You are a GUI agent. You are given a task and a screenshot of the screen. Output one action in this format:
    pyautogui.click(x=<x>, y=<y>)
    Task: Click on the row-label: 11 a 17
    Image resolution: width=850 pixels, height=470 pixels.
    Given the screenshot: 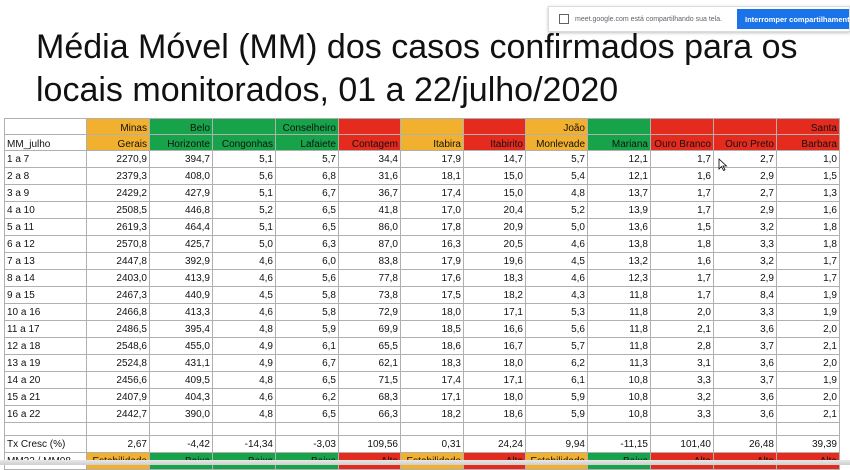 What is the action you would take?
    pyautogui.click(x=45, y=329)
    